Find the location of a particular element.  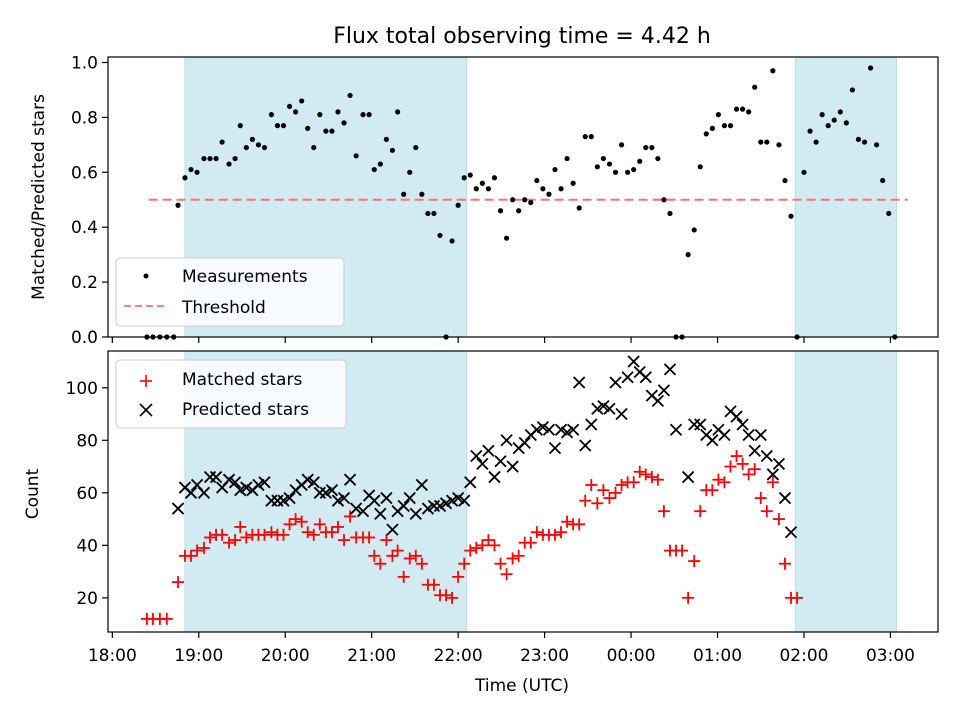

x-tick-label: 21:00 is located at coordinates (371, 656).